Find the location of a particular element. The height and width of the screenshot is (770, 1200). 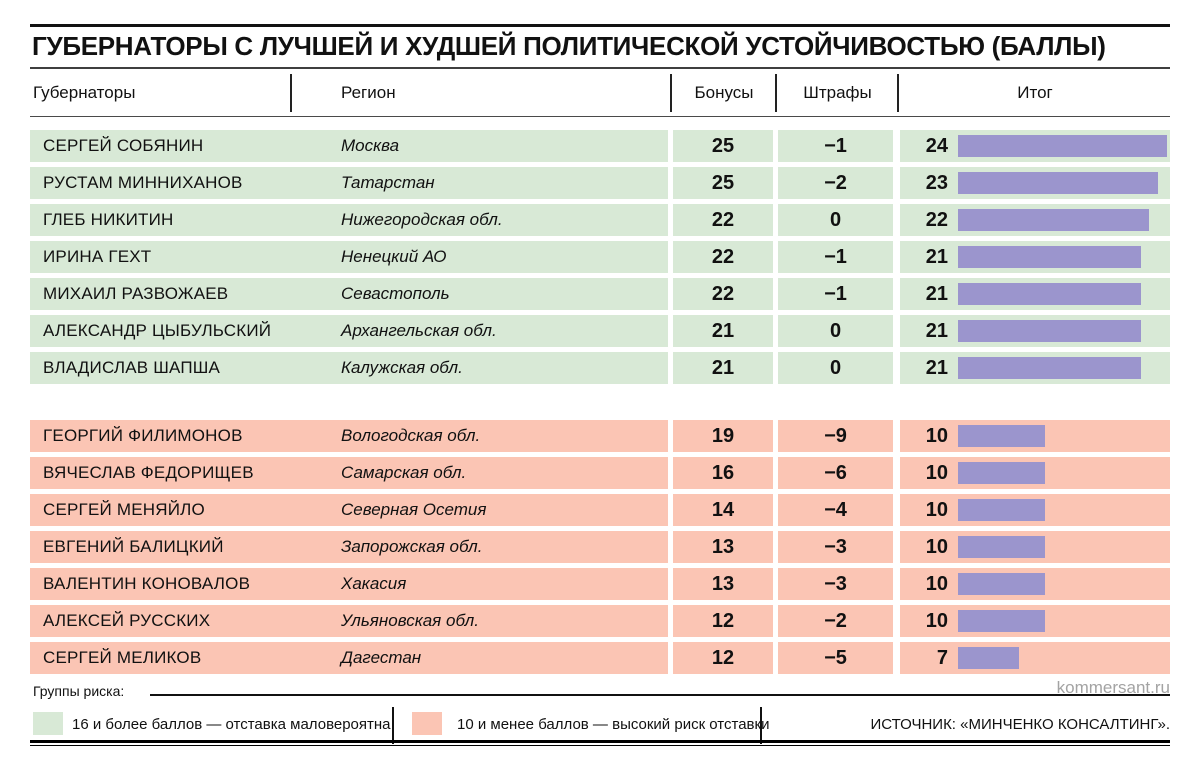

governor-region-cell: ЕВГЕНИЙ БАЛИЦКИЙ Запорожская обл. is located at coordinates (349, 547).